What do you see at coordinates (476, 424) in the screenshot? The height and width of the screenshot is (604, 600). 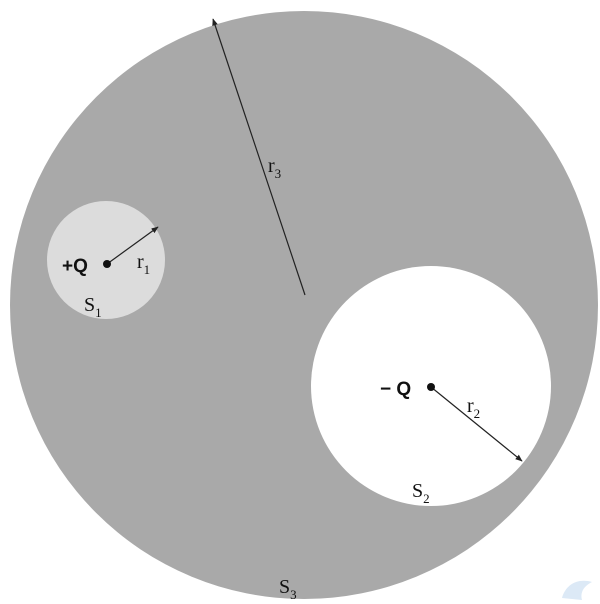 I see `radius-r2-arrow` at bounding box center [476, 424].